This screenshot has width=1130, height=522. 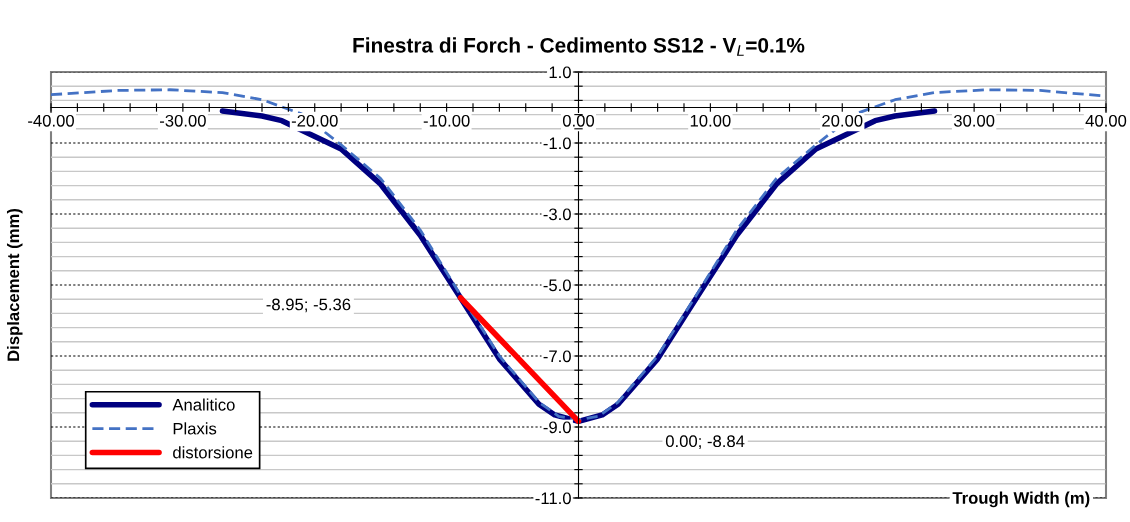 What do you see at coordinates (560, 72) in the screenshot?
I see `y-tick-label: 1.0` at bounding box center [560, 72].